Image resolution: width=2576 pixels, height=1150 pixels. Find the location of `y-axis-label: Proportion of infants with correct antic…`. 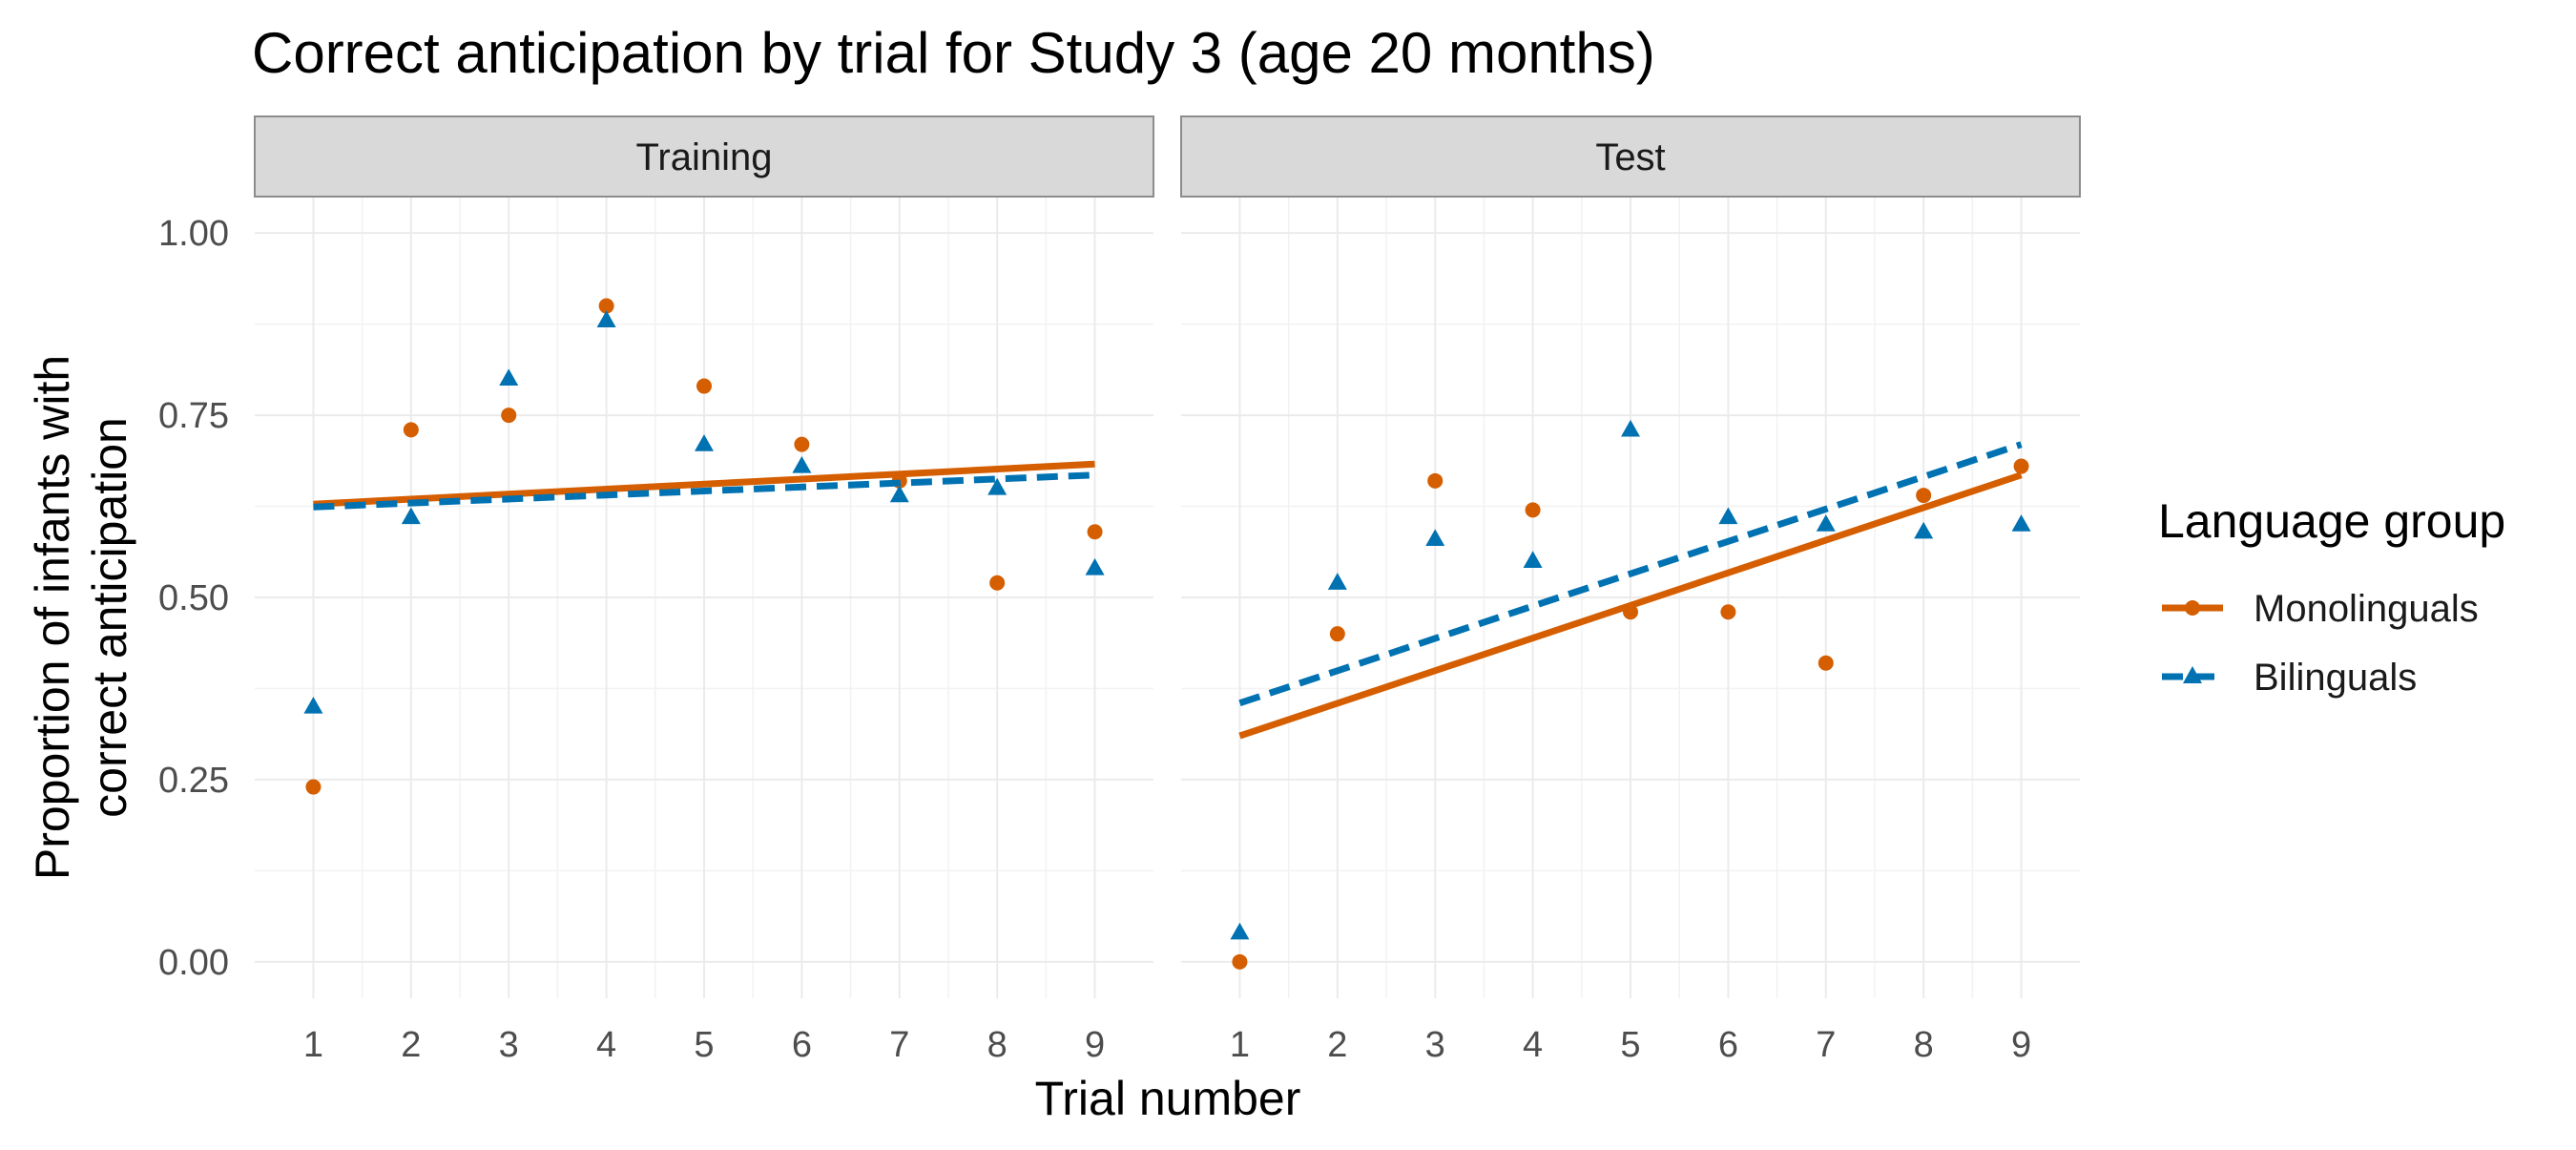

y-axis-label: Proportion of infants with correct antic… is located at coordinates (81, 617).